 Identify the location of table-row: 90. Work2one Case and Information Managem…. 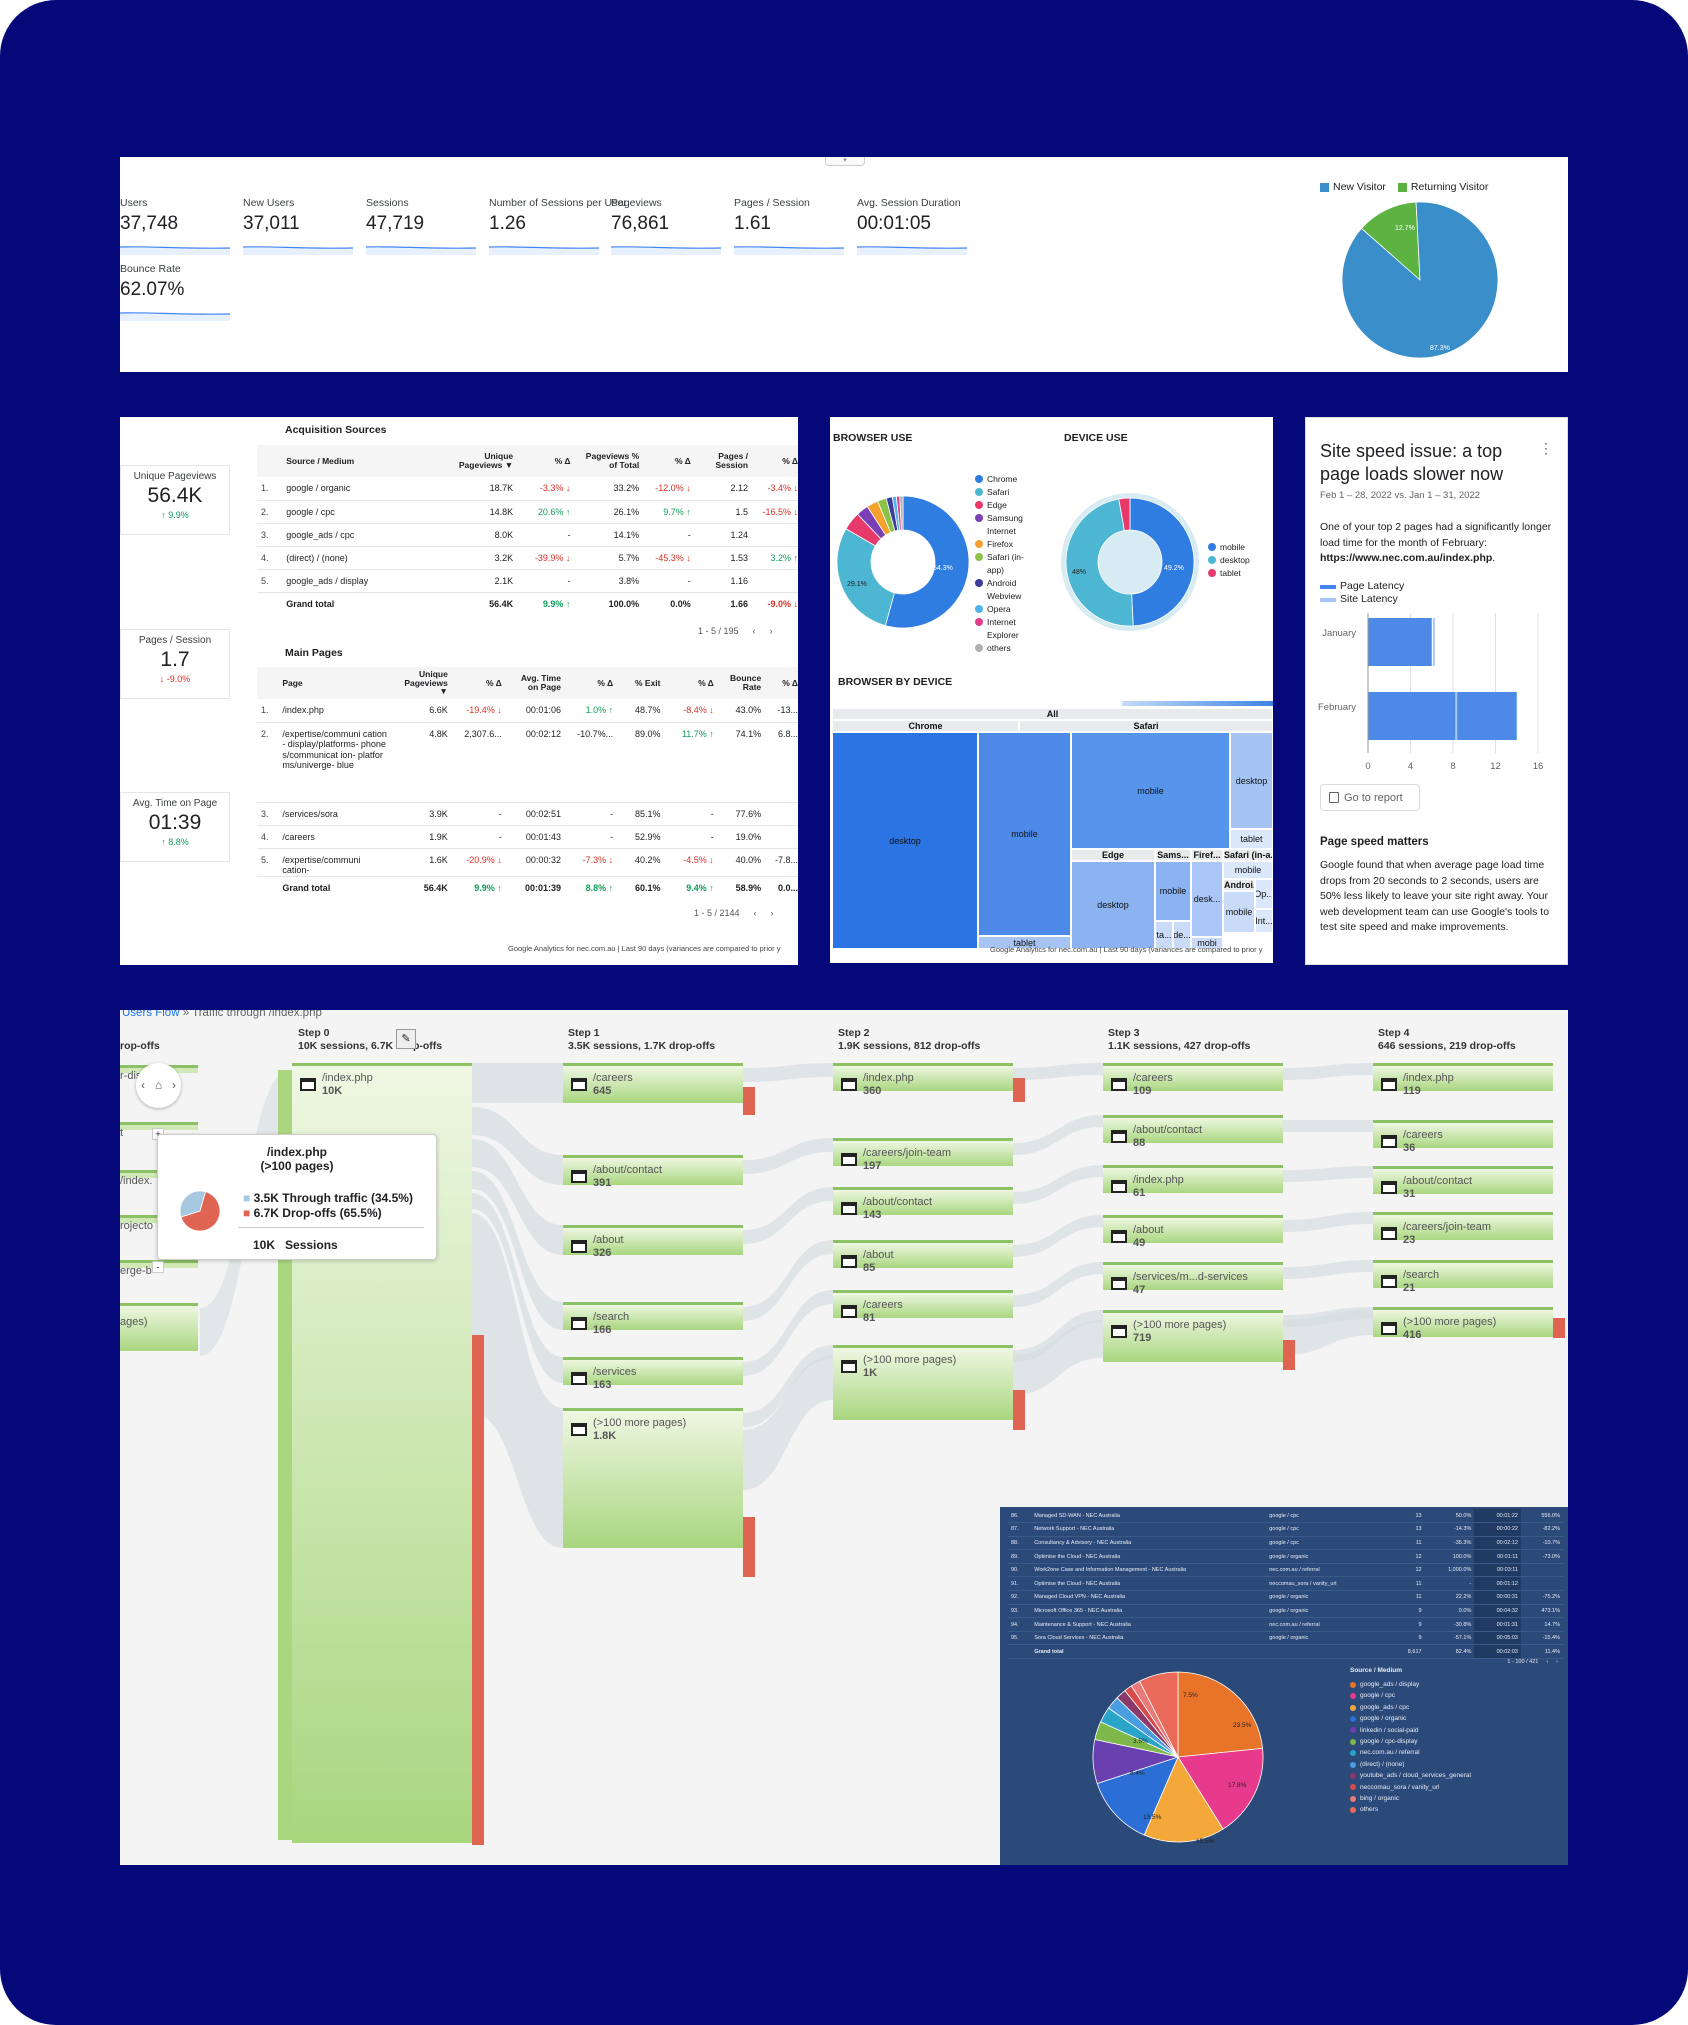
(1285, 1570).